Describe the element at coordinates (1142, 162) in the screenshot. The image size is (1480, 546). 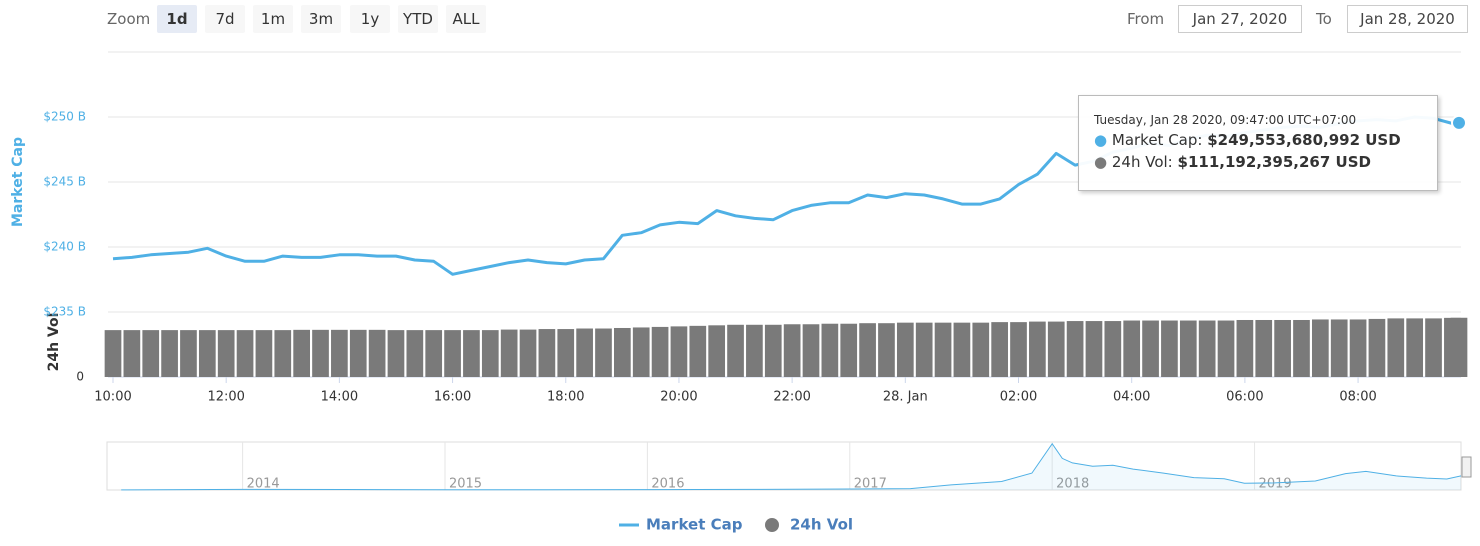
I see `tooltip-label: 24h Vol:` at that location.